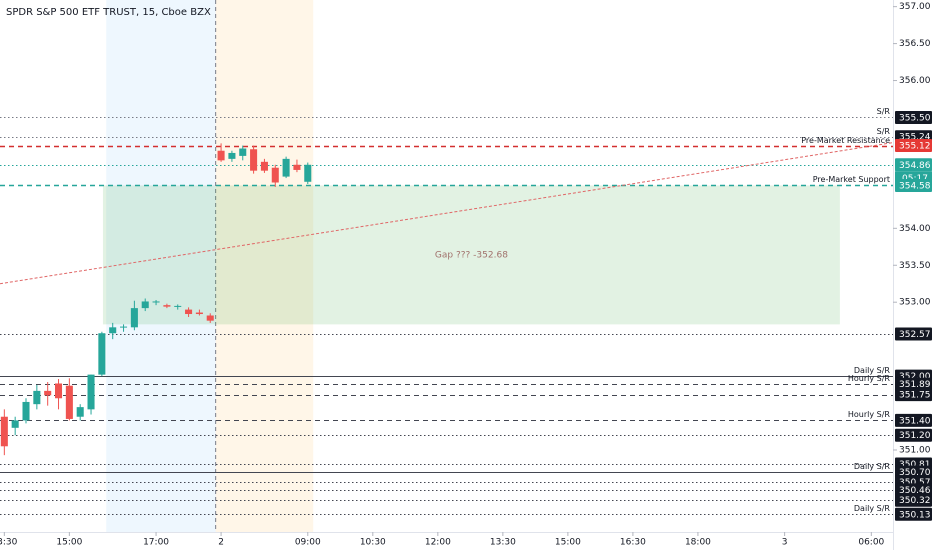 Image resolution: width=932 pixels, height=550 pixels. I want to click on price-tag-label: 351.89, so click(915, 385).